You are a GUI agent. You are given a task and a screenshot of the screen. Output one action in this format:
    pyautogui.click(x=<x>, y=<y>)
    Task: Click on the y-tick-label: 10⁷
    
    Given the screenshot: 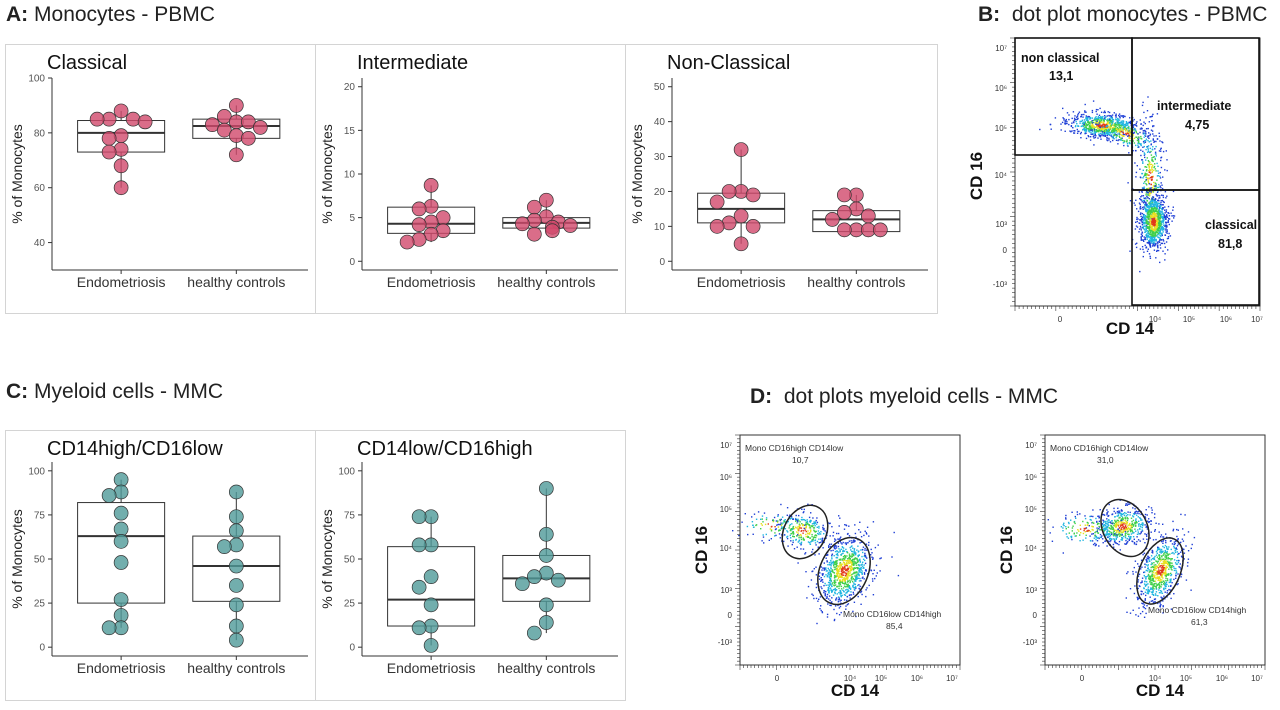 What is the action you would take?
    pyautogui.click(x=1001, y=48)
    